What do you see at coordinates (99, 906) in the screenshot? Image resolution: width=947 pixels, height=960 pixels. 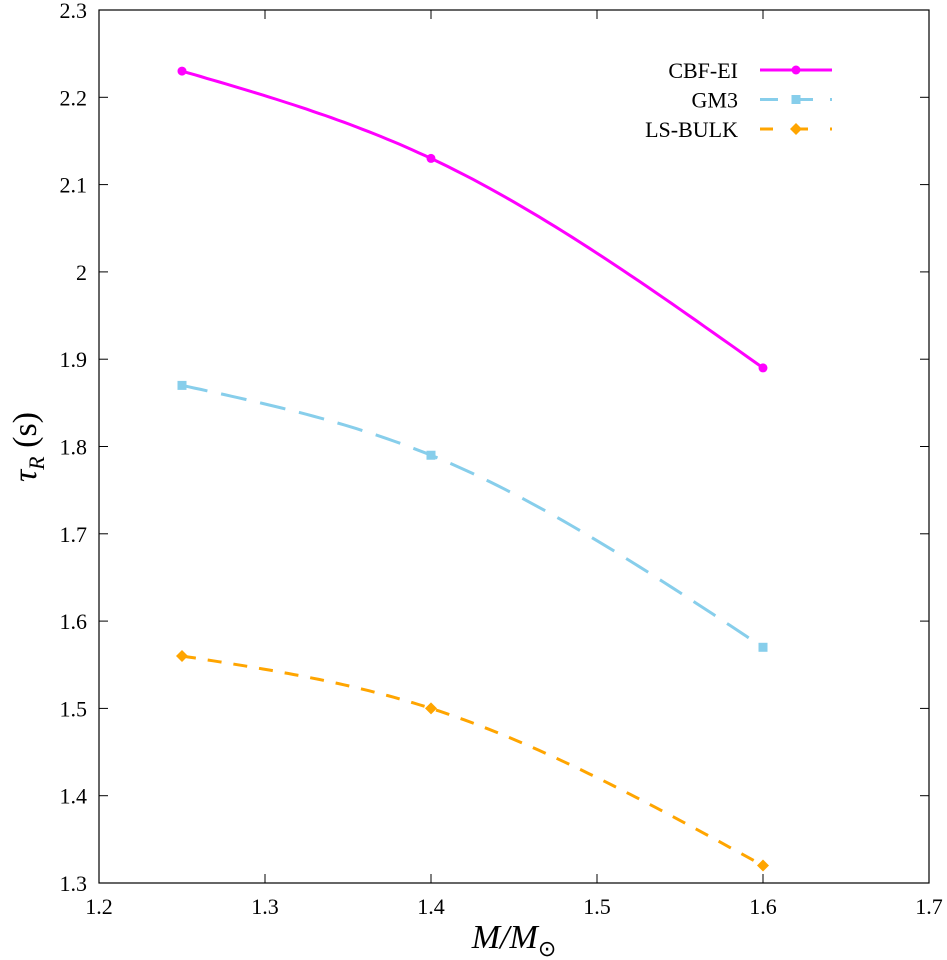 I see `x-tick-label: 1.2` at bounding box center [99, 906].